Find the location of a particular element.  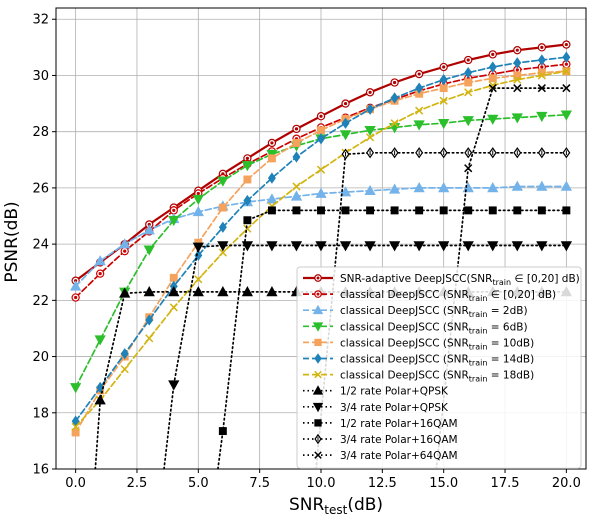

legend-entry-3: classical DeepJSCC (SNRtrain = 2dB) is located at coordinates (415, 311).